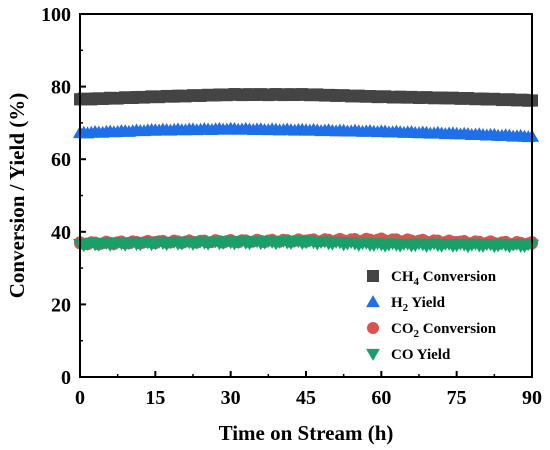 The height and width of the screenshot is (450, 550). What do you see at coordinates (61, 88) in the screenshot?
I see `y-tick-label: 80` at bounding box center [61, 88].